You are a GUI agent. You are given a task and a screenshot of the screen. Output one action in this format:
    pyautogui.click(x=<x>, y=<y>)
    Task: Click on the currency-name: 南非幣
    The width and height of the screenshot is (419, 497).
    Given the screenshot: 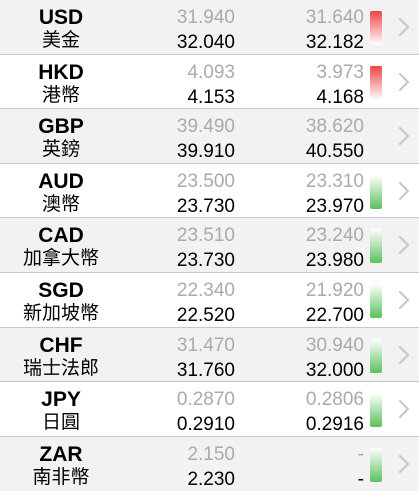 What is the action you would take?
    pyautogui.click(x=61, y=477)
    